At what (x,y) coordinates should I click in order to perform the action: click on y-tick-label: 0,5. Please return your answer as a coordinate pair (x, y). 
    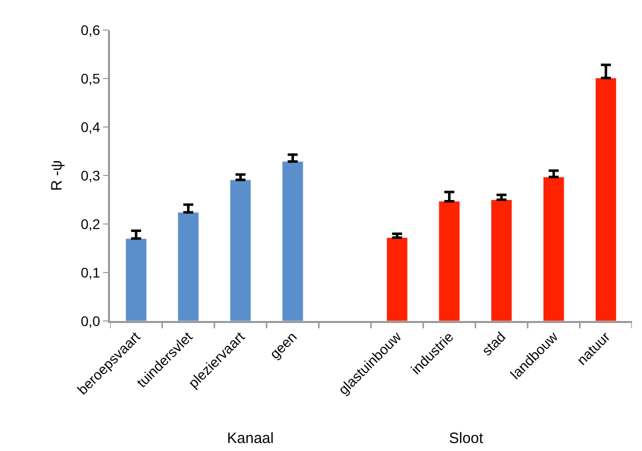
    Looking at the image, I should click on (90, 78).